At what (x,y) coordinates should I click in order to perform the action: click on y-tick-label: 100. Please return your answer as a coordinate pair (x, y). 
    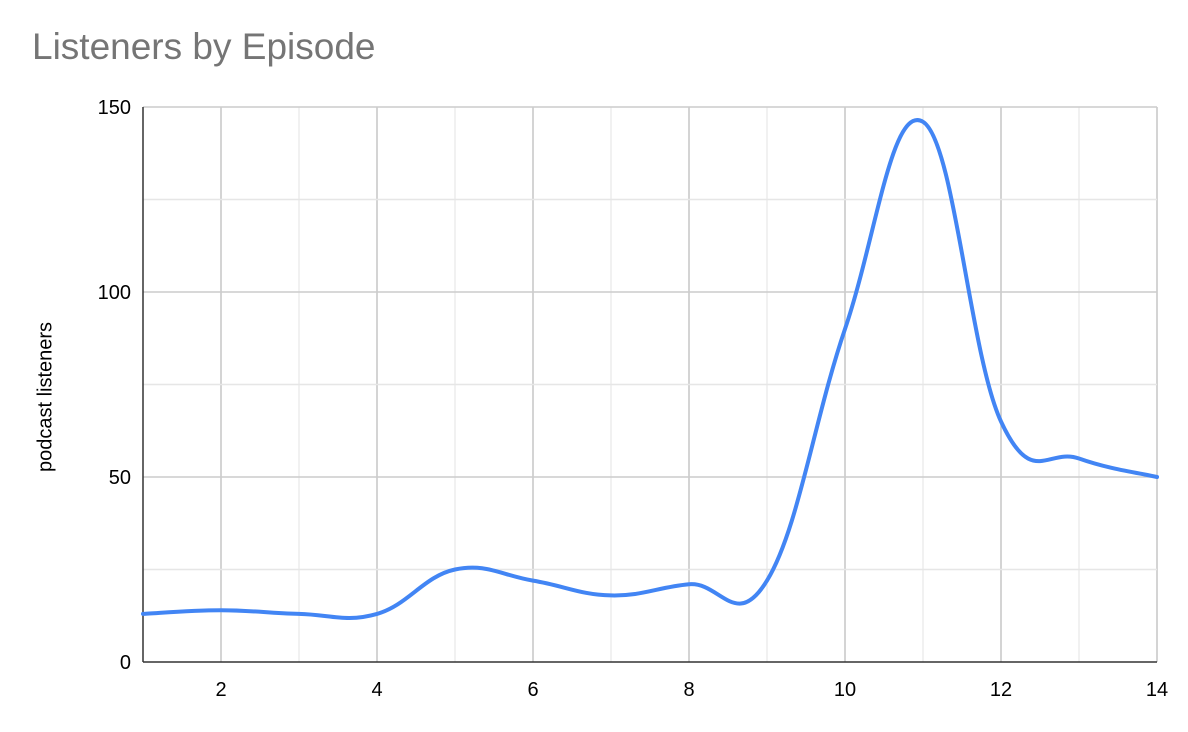
    Looking at the image, I should click on (114, 293).